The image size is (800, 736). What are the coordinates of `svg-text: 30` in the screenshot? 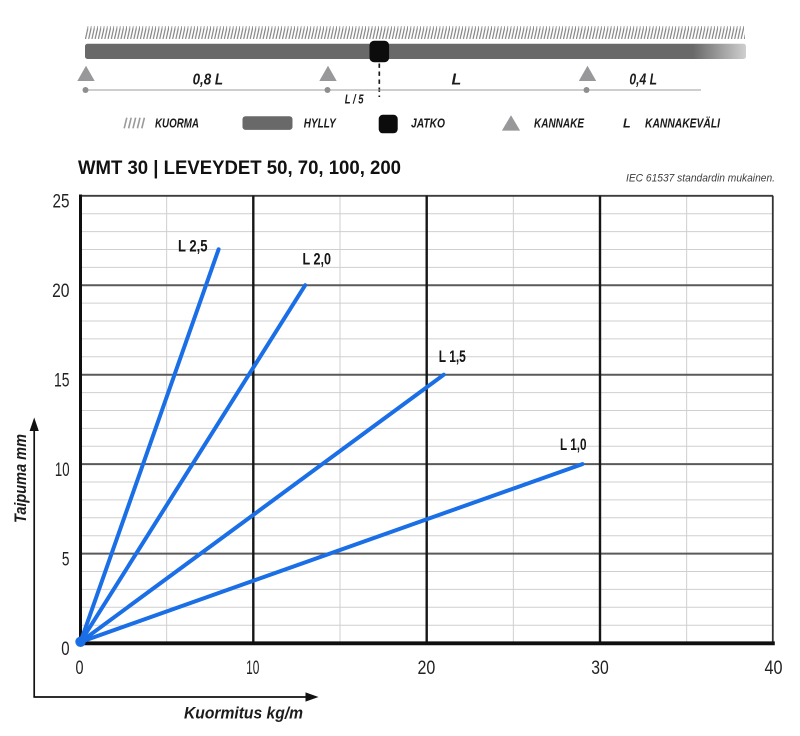 It's located at (600, 668).